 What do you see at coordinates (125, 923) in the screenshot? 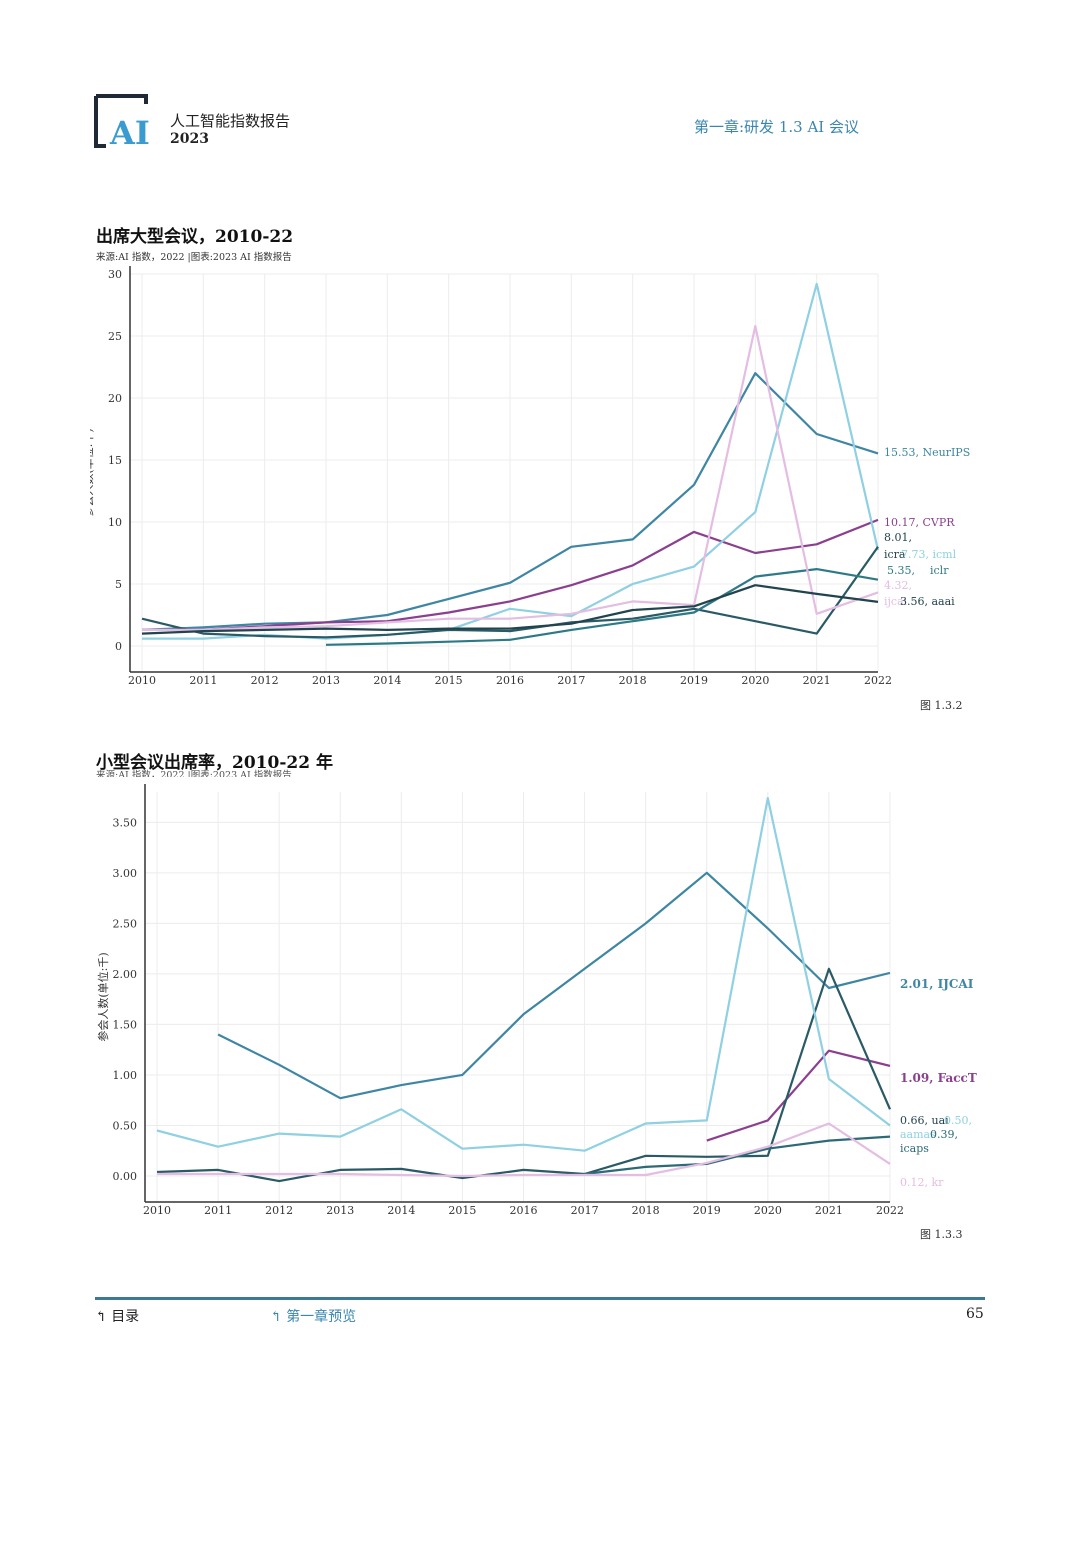
I see `y-tick-label: 2.50` at bounding box center [125, 923].